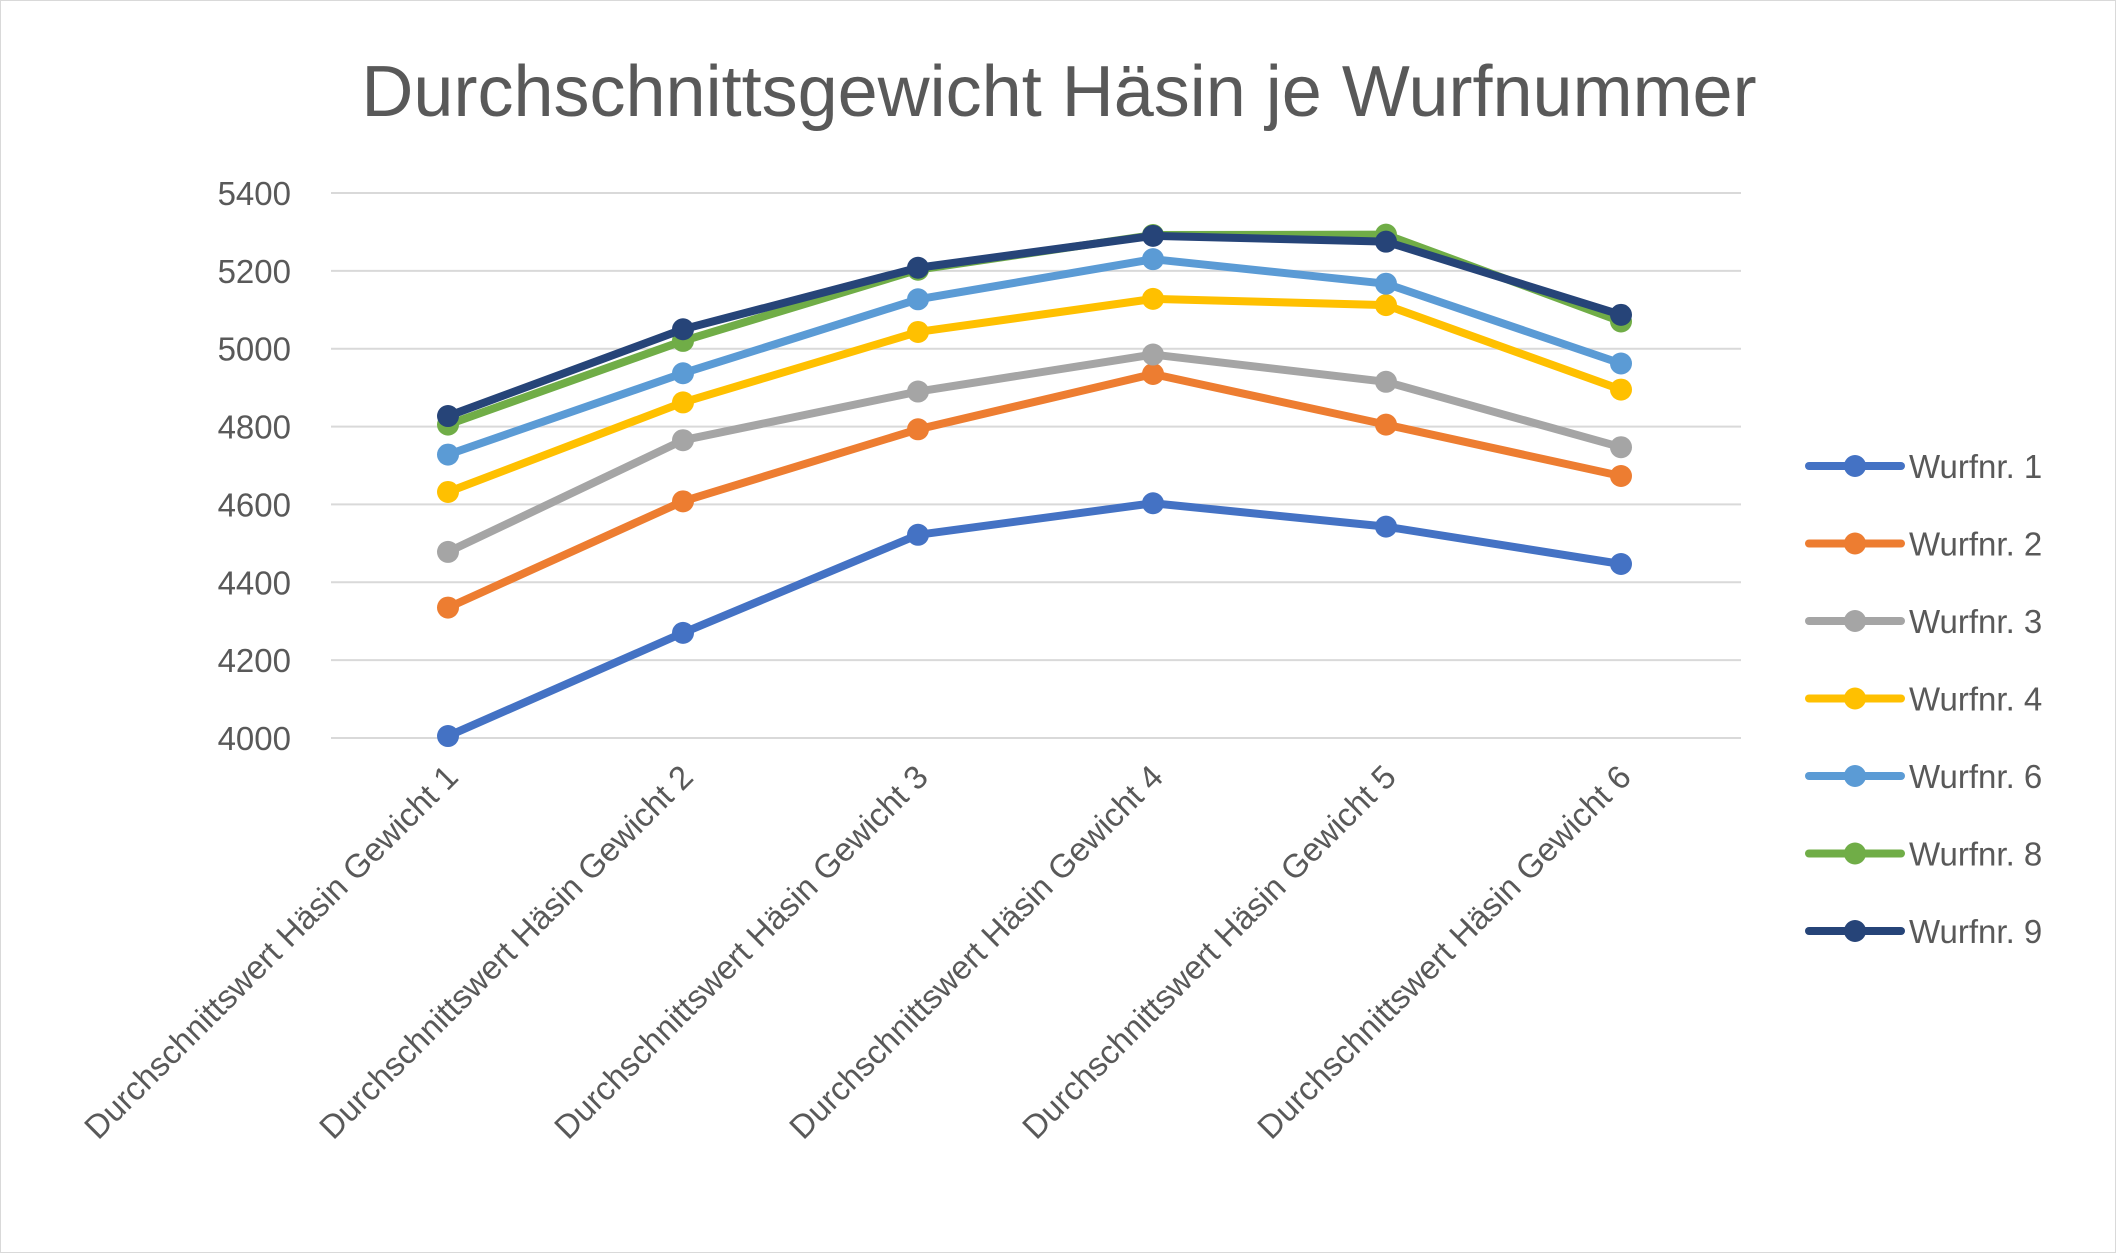  I want to click on chart-title: Durchschnittsgewicht Häsin je Wurfnummer, so click(1058, 92).